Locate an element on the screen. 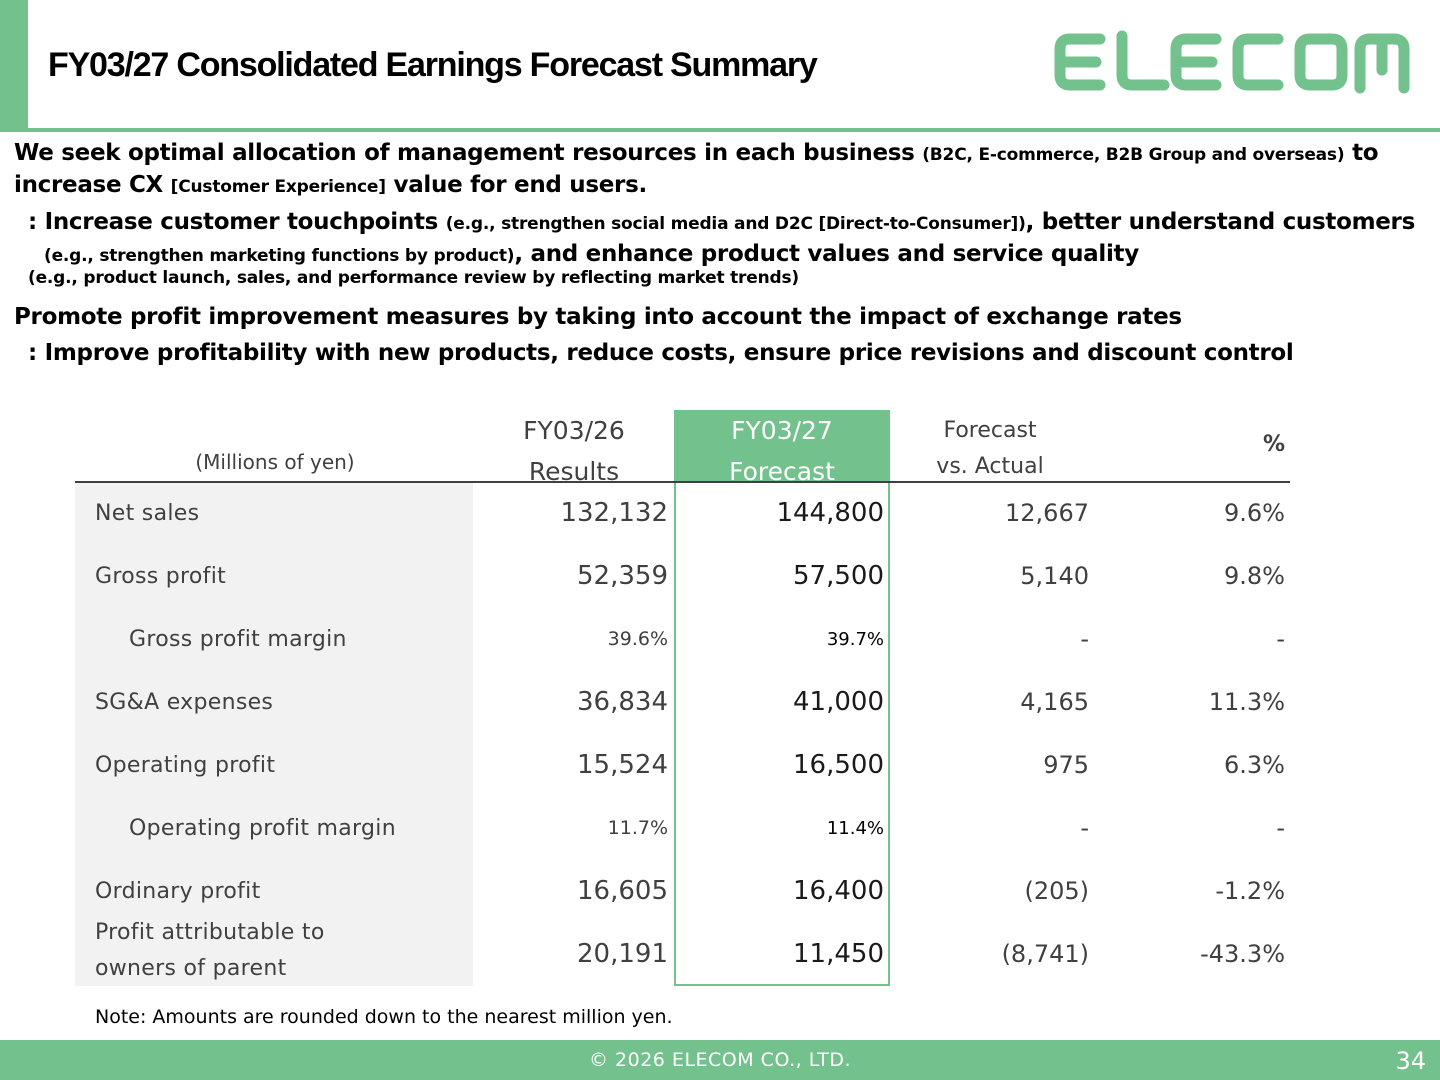  cell-forecast: 16,500 is located at coordinates (838, 765).